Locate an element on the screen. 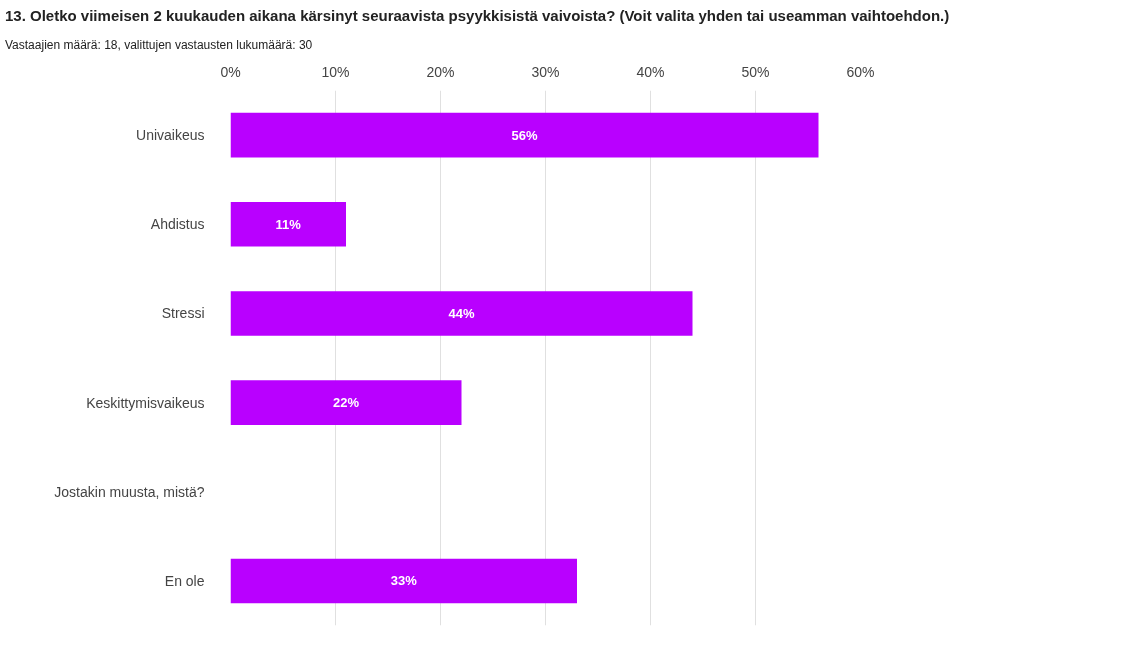  chart-title: 13. Oletko viimeisen 2 kuukauden aikana kärsinyt seuraavista psyykkisistä vaivoista? (Voit valita yhden tai useamman vaihtoehdon.) is located at coordinates (477, 16).